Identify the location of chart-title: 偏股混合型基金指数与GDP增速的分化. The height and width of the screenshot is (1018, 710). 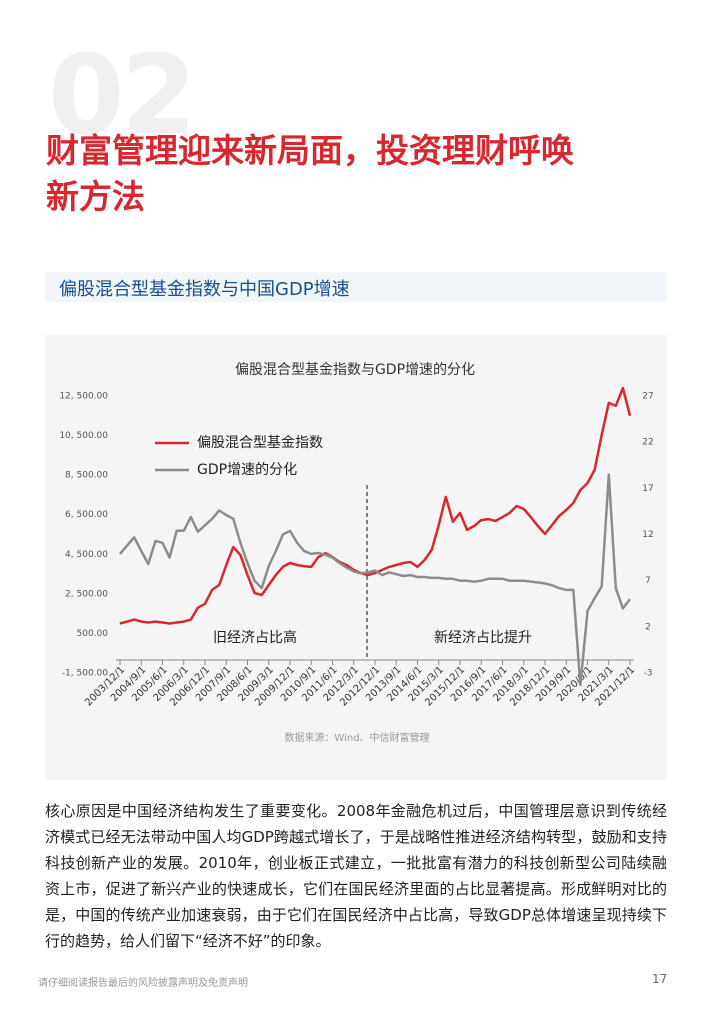
(355, 369).